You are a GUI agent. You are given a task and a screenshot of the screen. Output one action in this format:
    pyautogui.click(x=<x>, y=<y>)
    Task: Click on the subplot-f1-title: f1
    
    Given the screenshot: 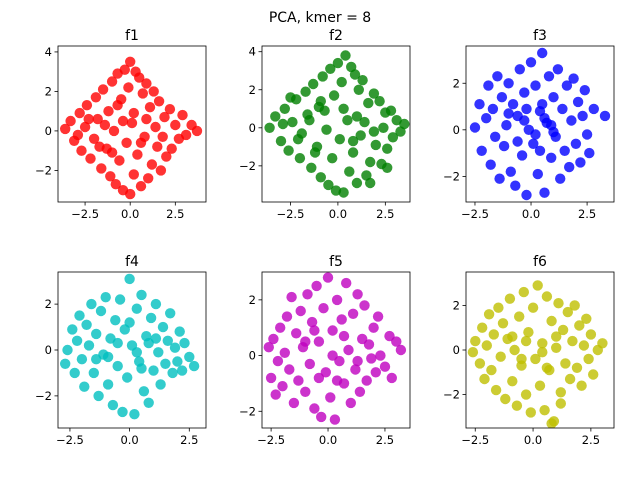 What is the action you would take?
    pyautogui.click(x=132, y=36)
    